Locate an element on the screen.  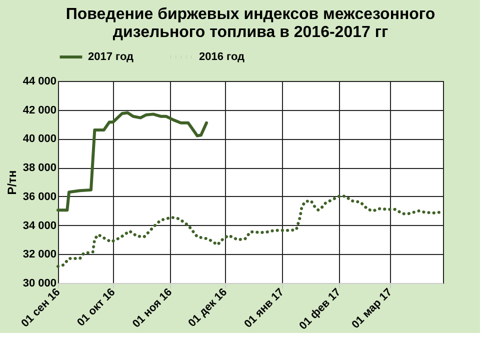
x-tick-label: 01 фев 17 is located at coordinates (320, 309).